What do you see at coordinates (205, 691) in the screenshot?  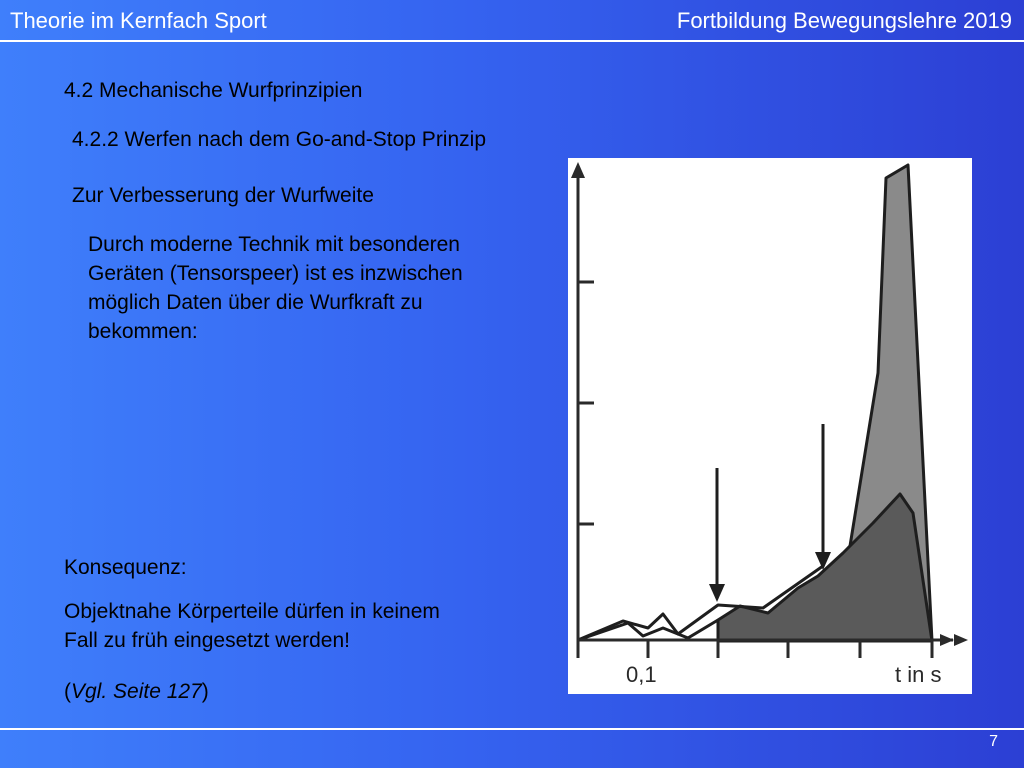 I see `reference-paren-close: )` at bounding box center [205, 691].